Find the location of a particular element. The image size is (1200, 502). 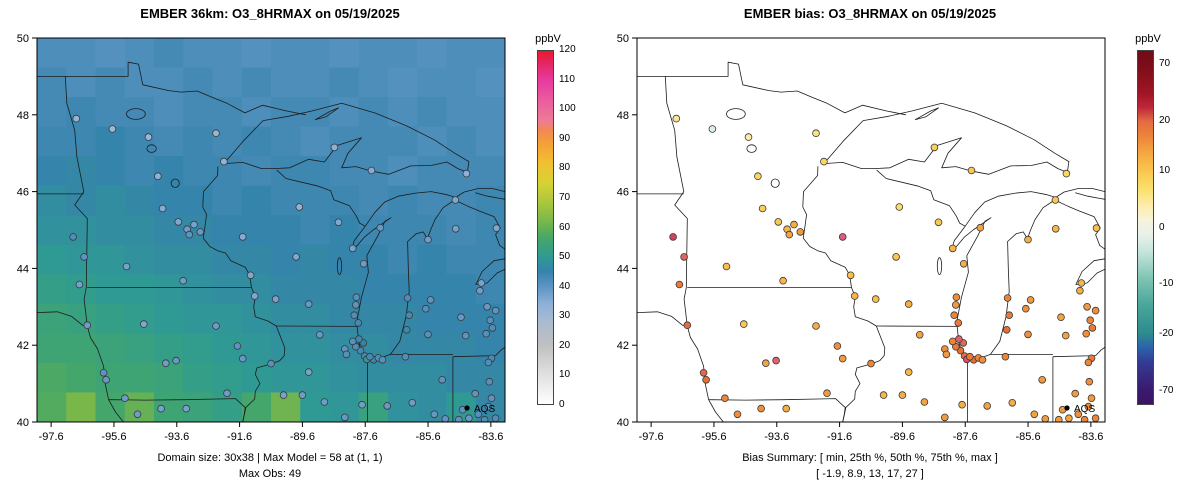

colorbar-tick-label: 100 is located at coordinates (567, 109).